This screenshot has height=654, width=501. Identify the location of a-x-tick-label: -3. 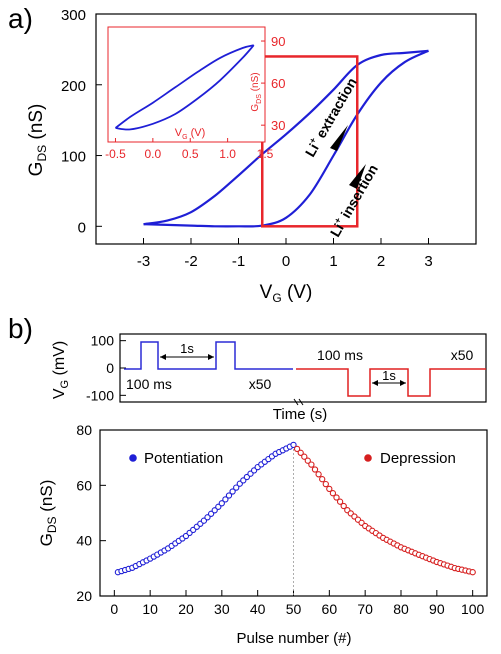
(143, 261).